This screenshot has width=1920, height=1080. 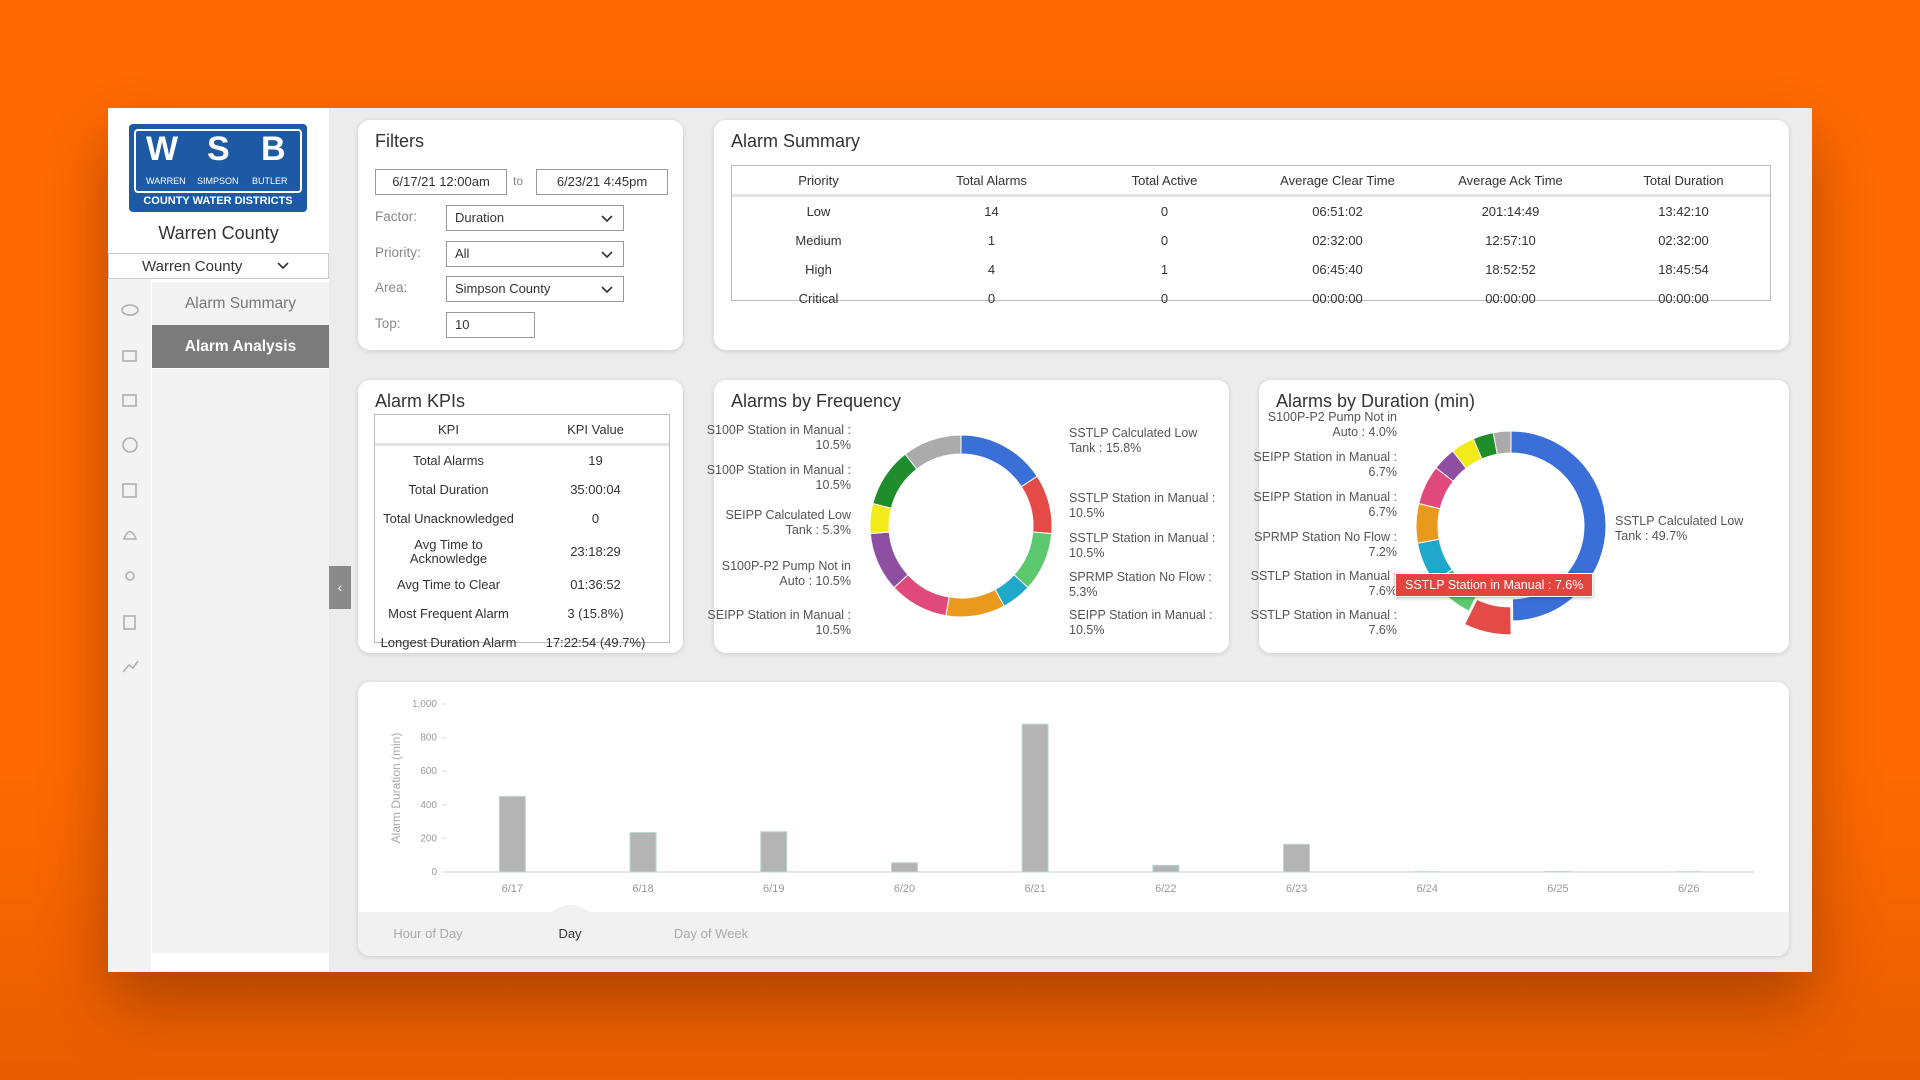 What do you see at coordinates (595, 551) in the screenshot?
I see `table-cell: 23:18:29` at bounding box center [595, 551].